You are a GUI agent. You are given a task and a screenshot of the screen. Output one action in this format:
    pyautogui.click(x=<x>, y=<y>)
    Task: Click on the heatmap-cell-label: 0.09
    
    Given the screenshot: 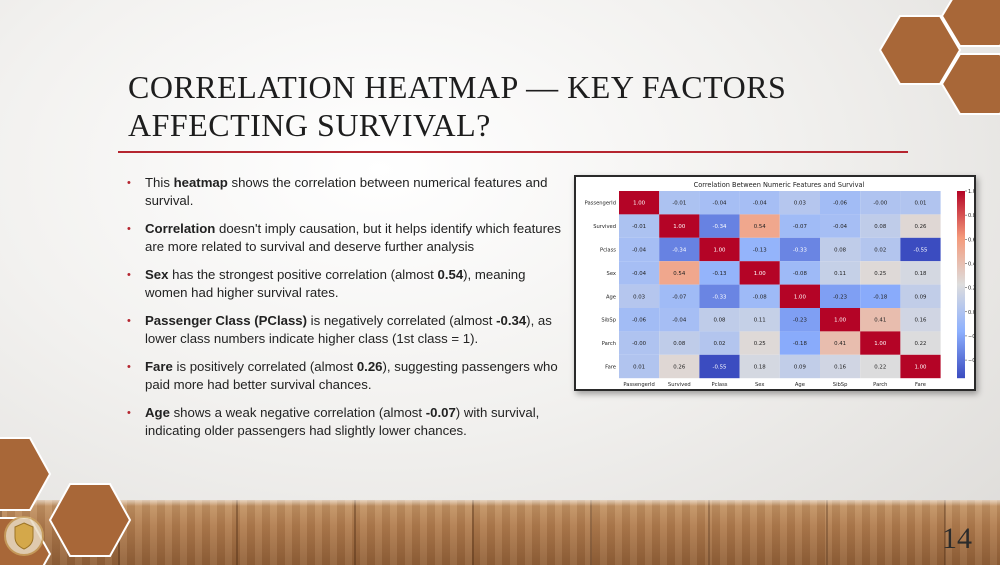 What is the action you would take?
    pyautogui.click(x=800, y=368)
    